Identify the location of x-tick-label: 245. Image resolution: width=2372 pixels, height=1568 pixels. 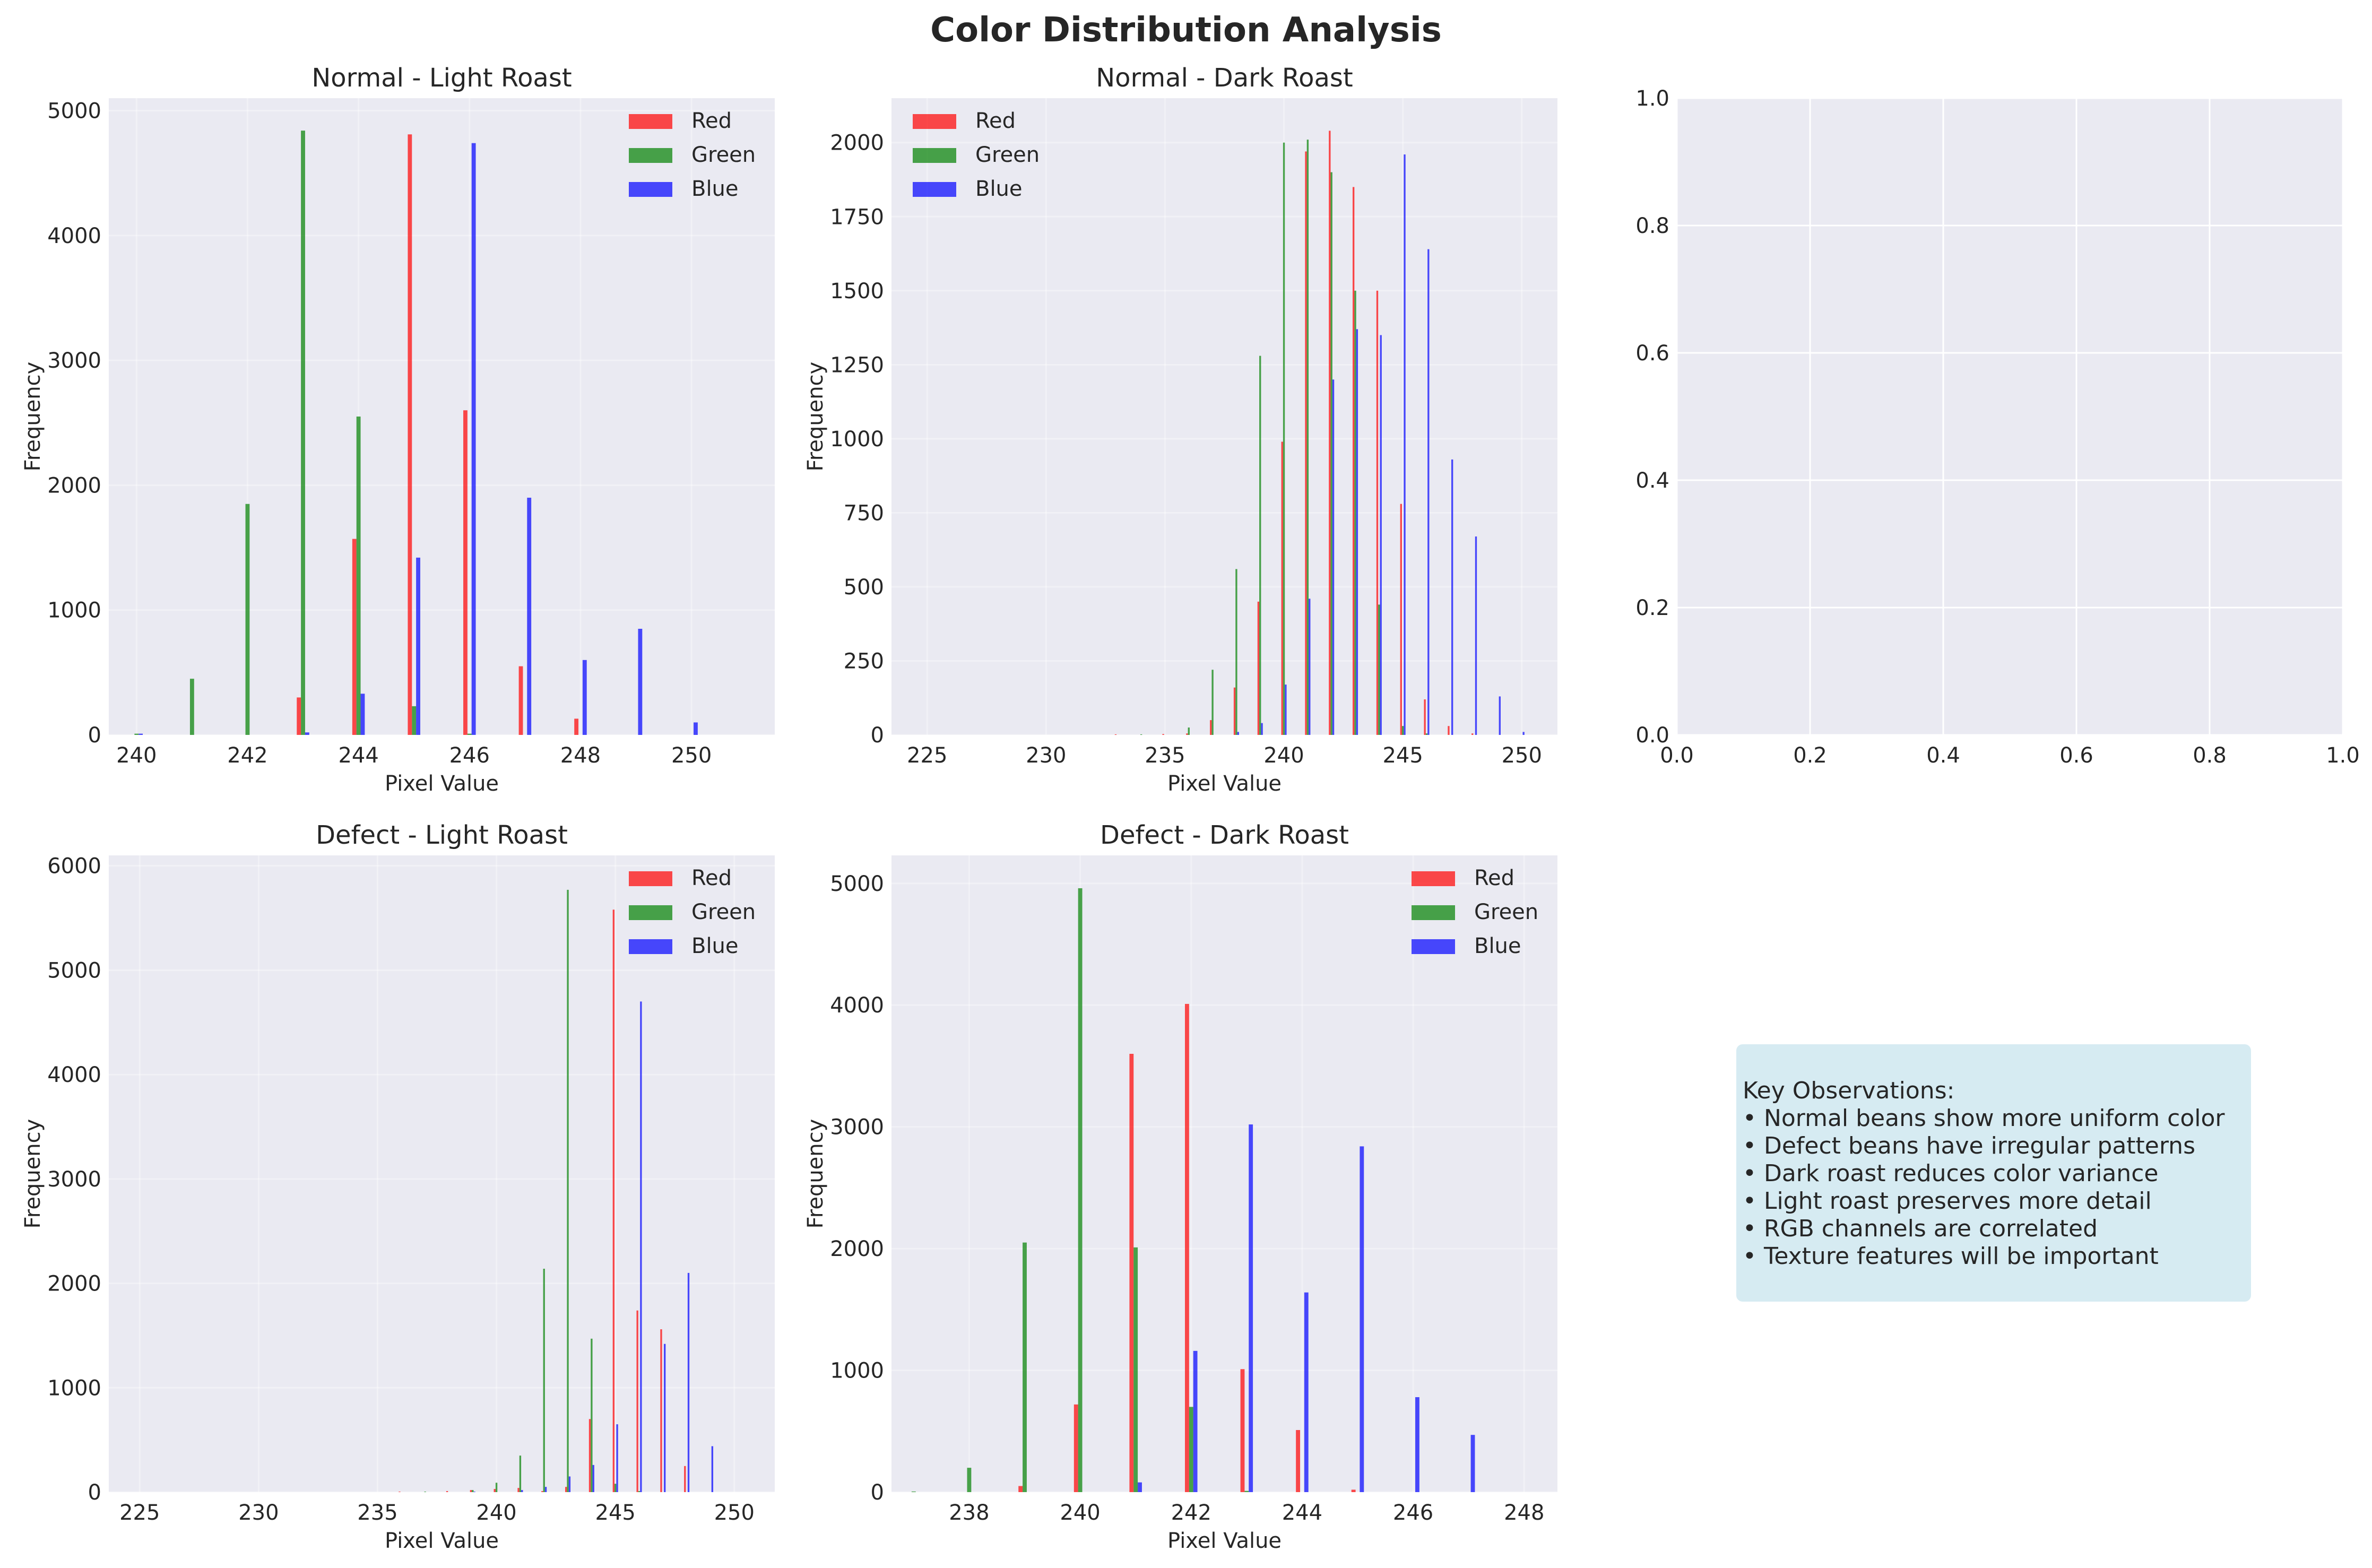
(615, 1513).